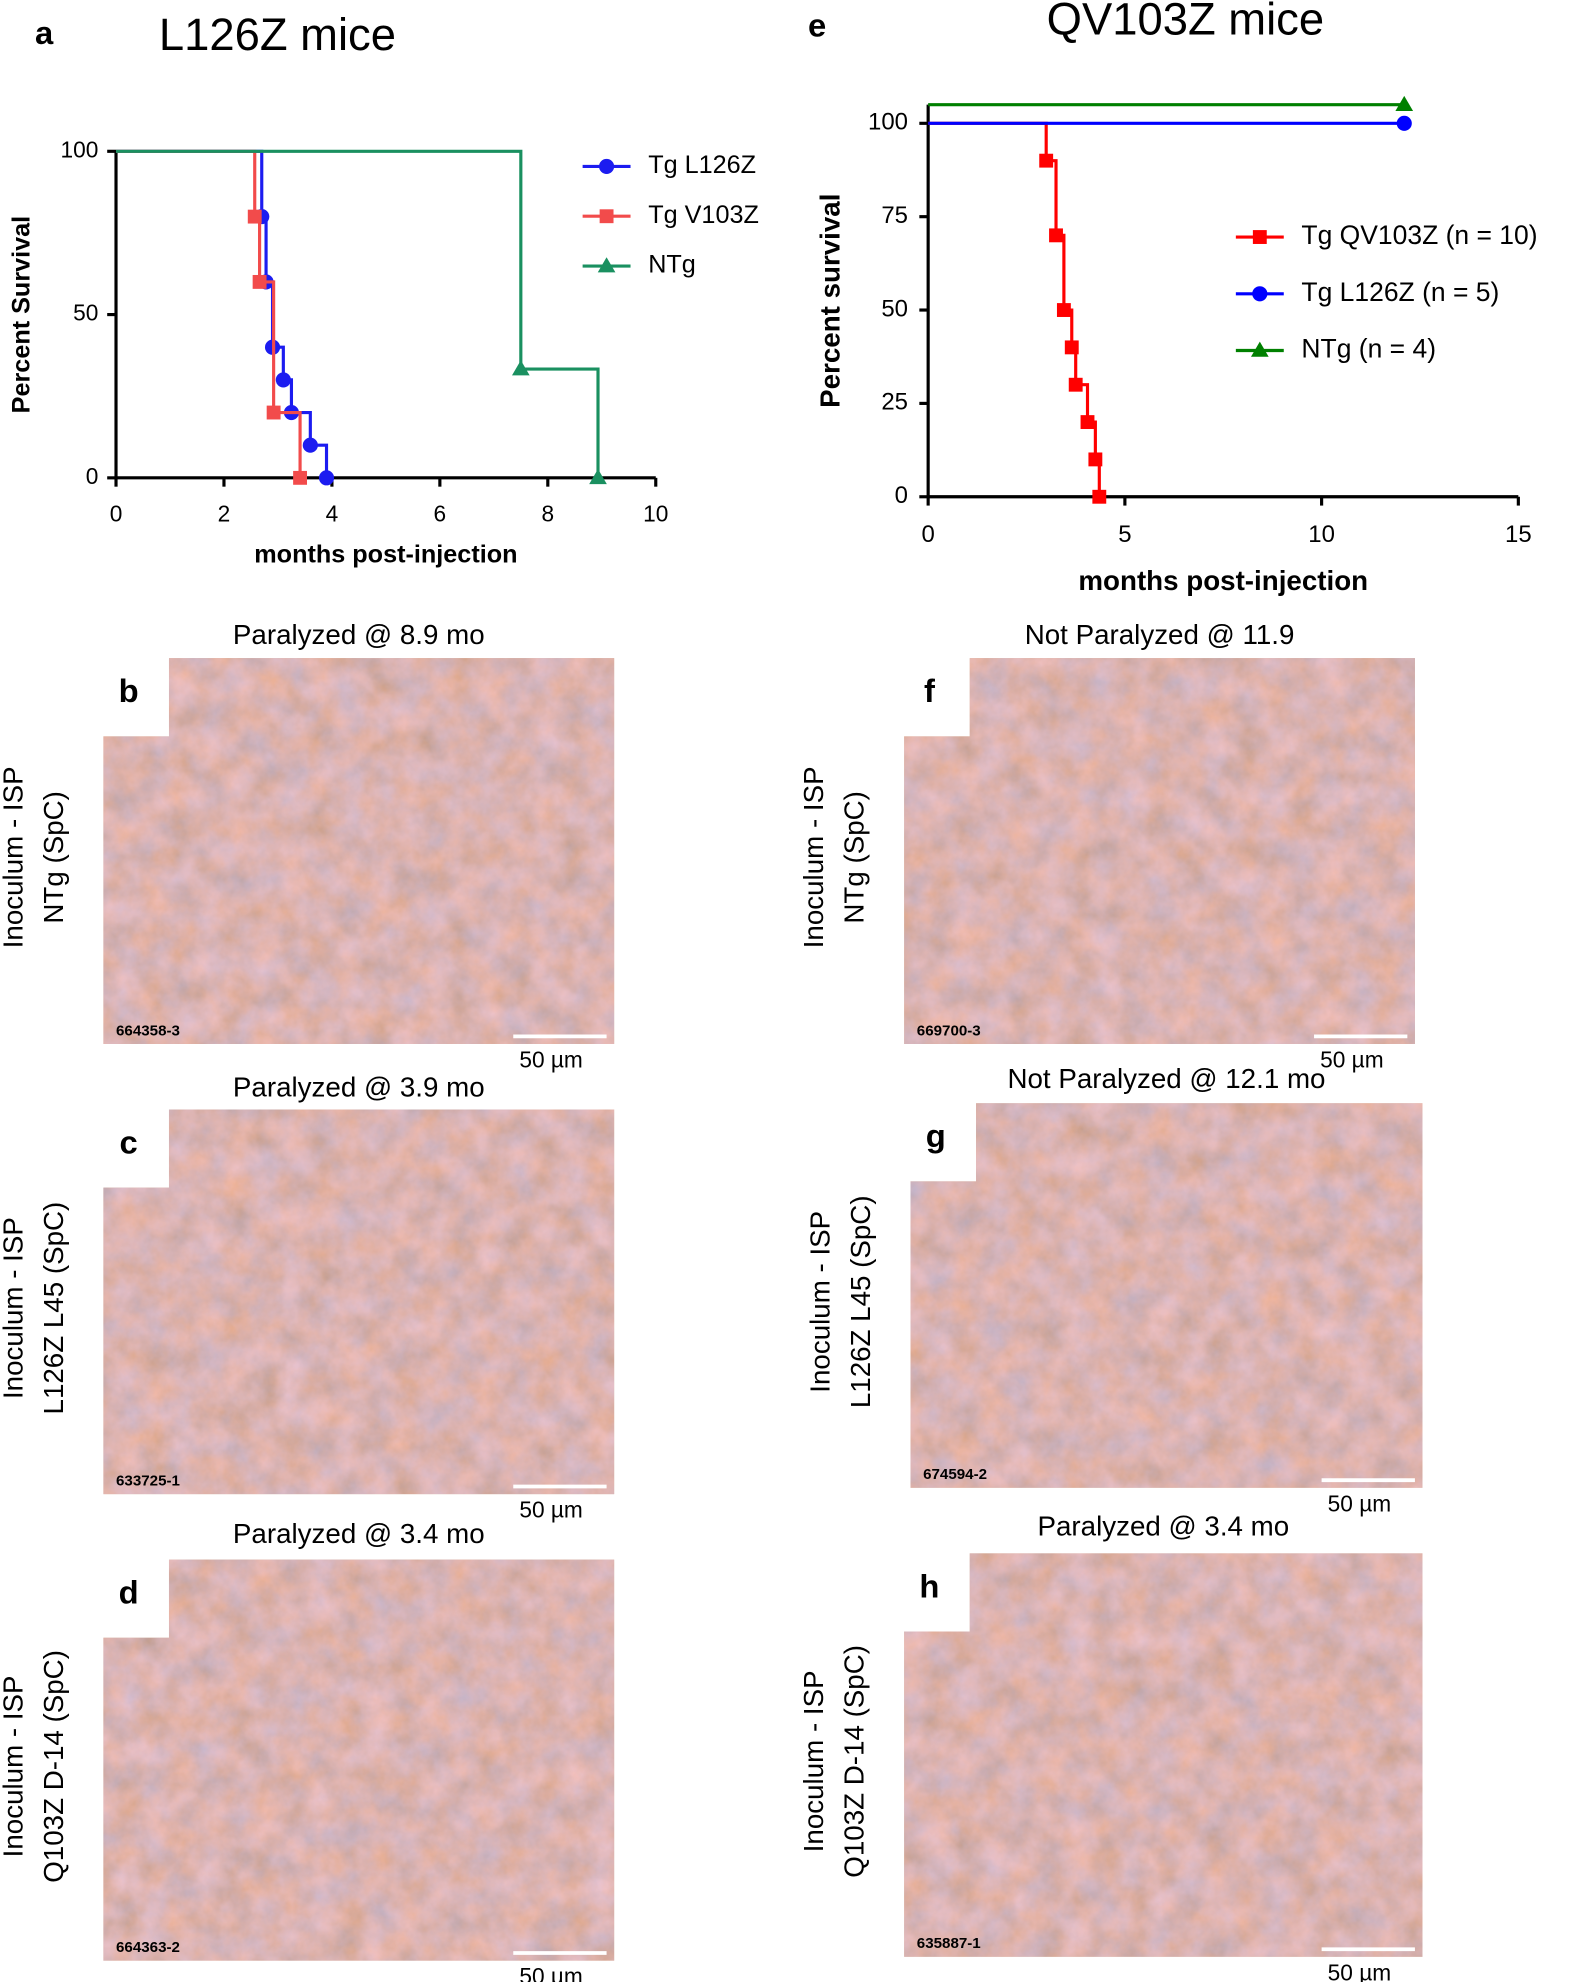  I want to click on panel-letter: f, so click(929, 690).